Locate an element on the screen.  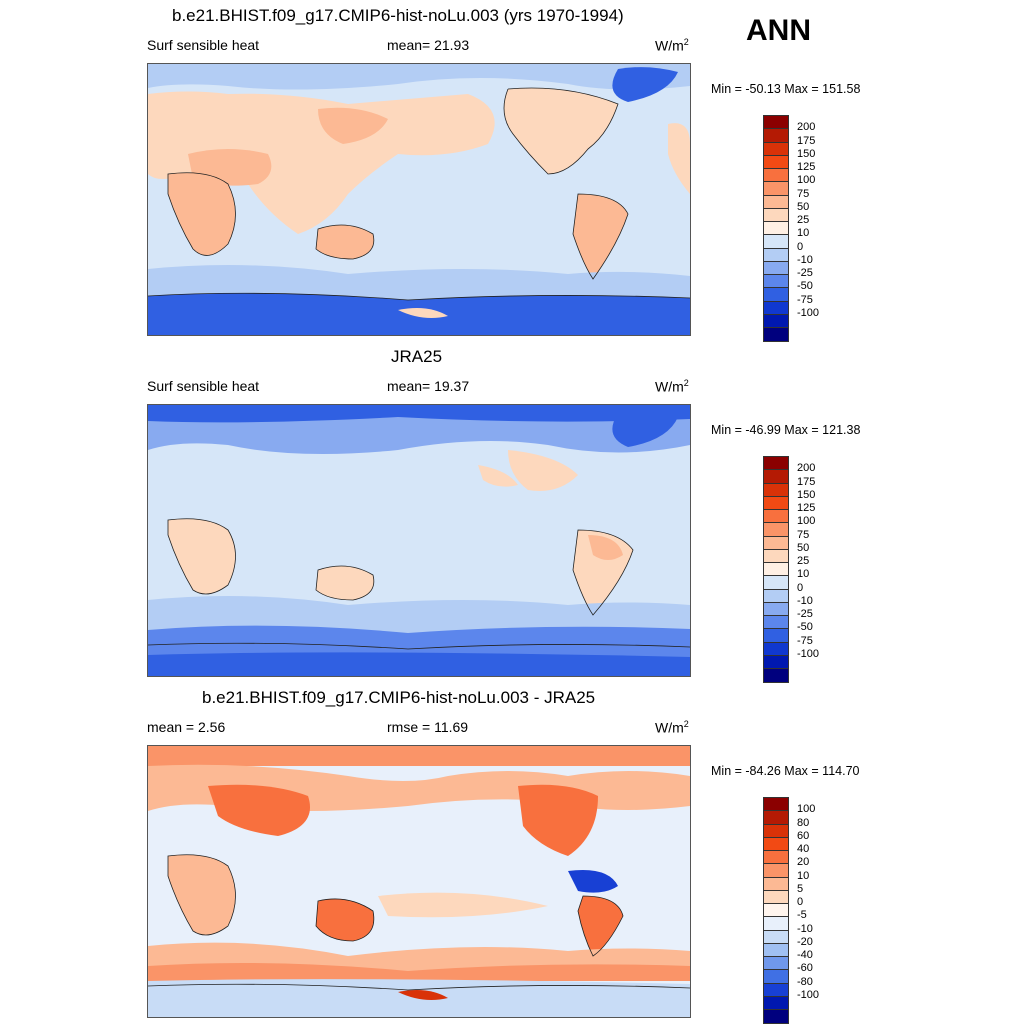
rmse-label: rmse = 11.69 is located at coordinates (428, 727).